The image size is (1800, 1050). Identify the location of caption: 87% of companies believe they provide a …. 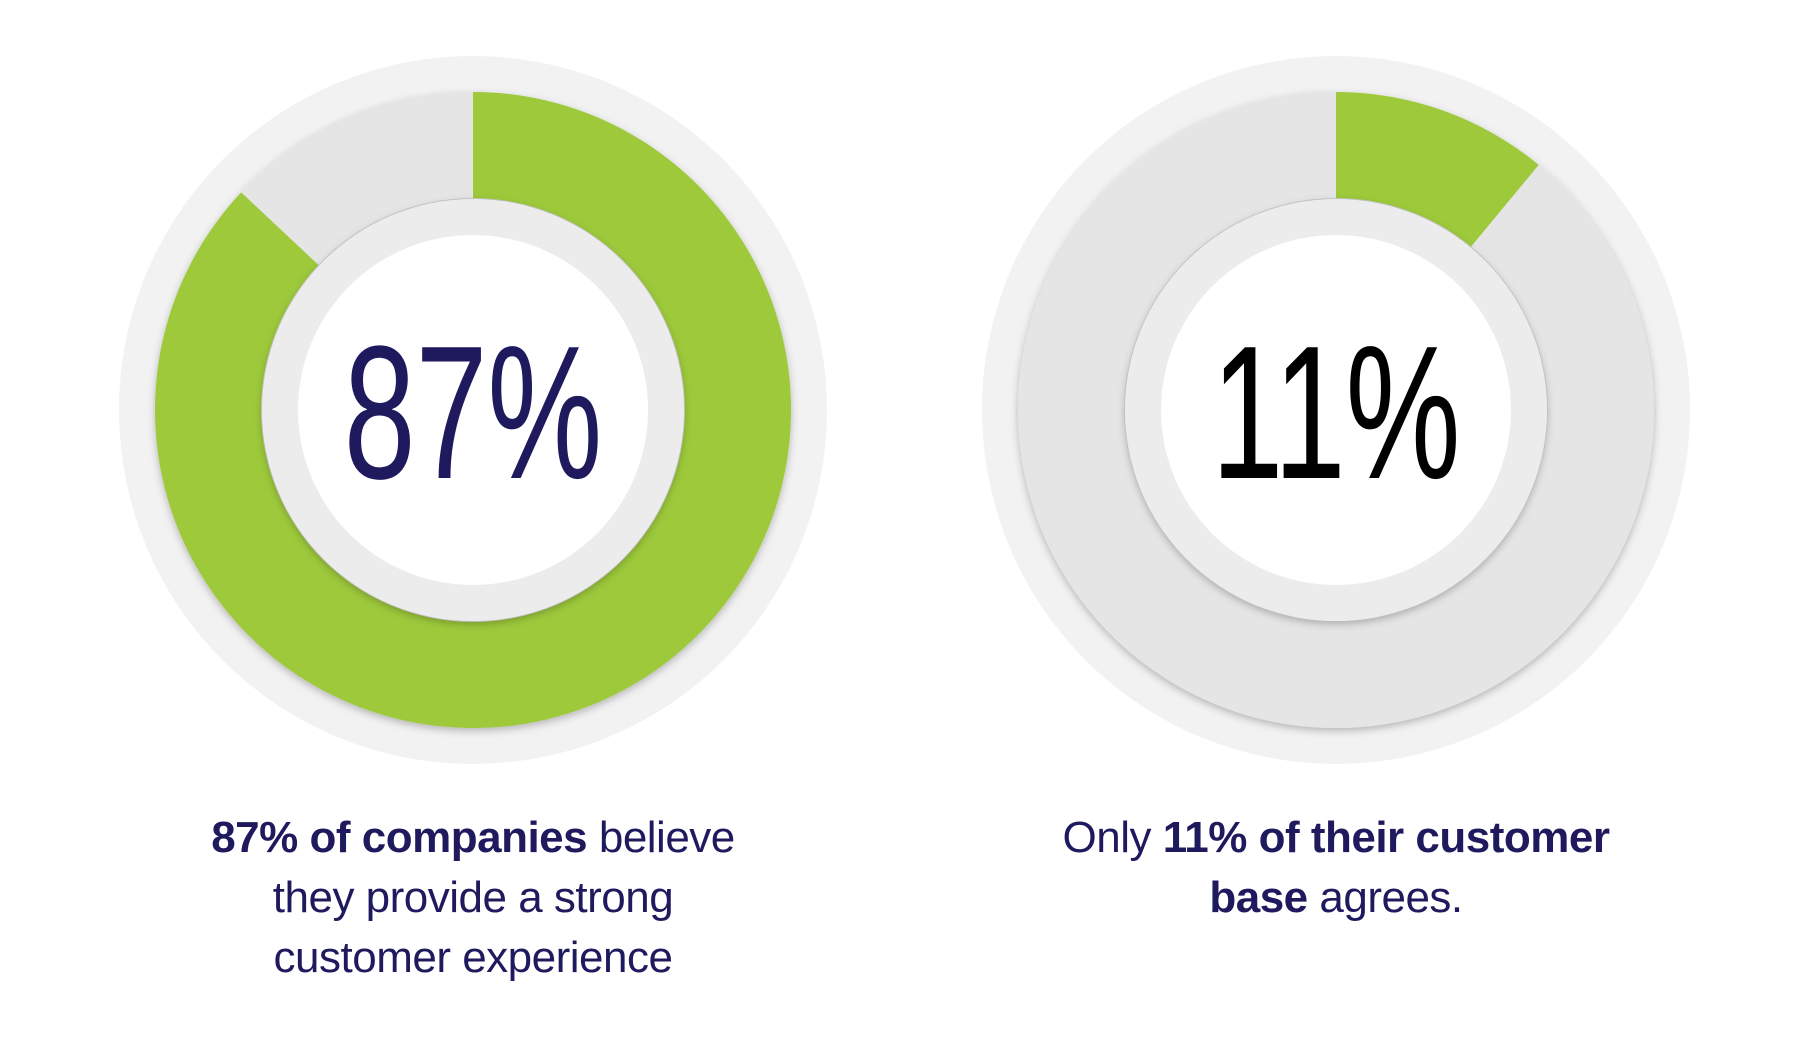
(473, 898).